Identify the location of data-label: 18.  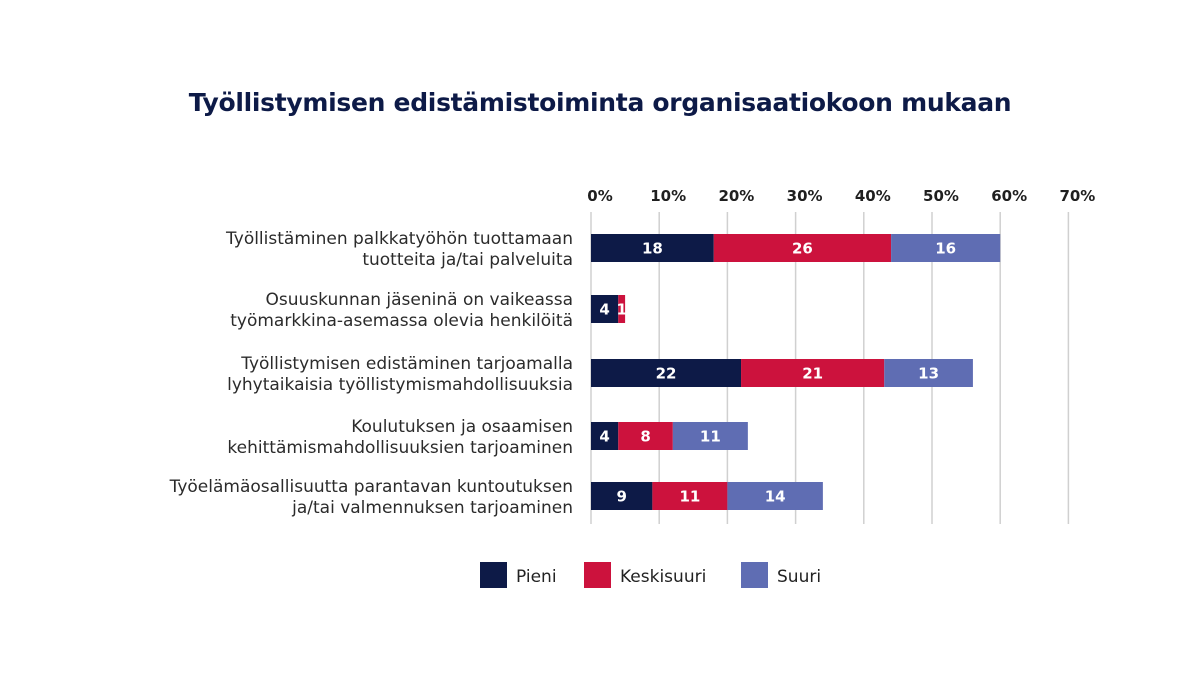
(652, 249).